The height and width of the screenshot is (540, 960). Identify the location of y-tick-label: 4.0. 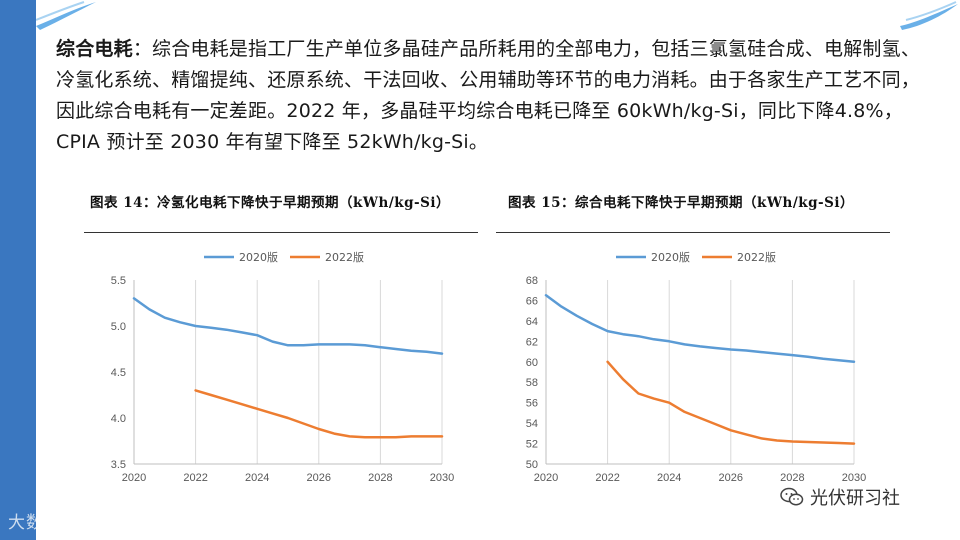
(118, 419).